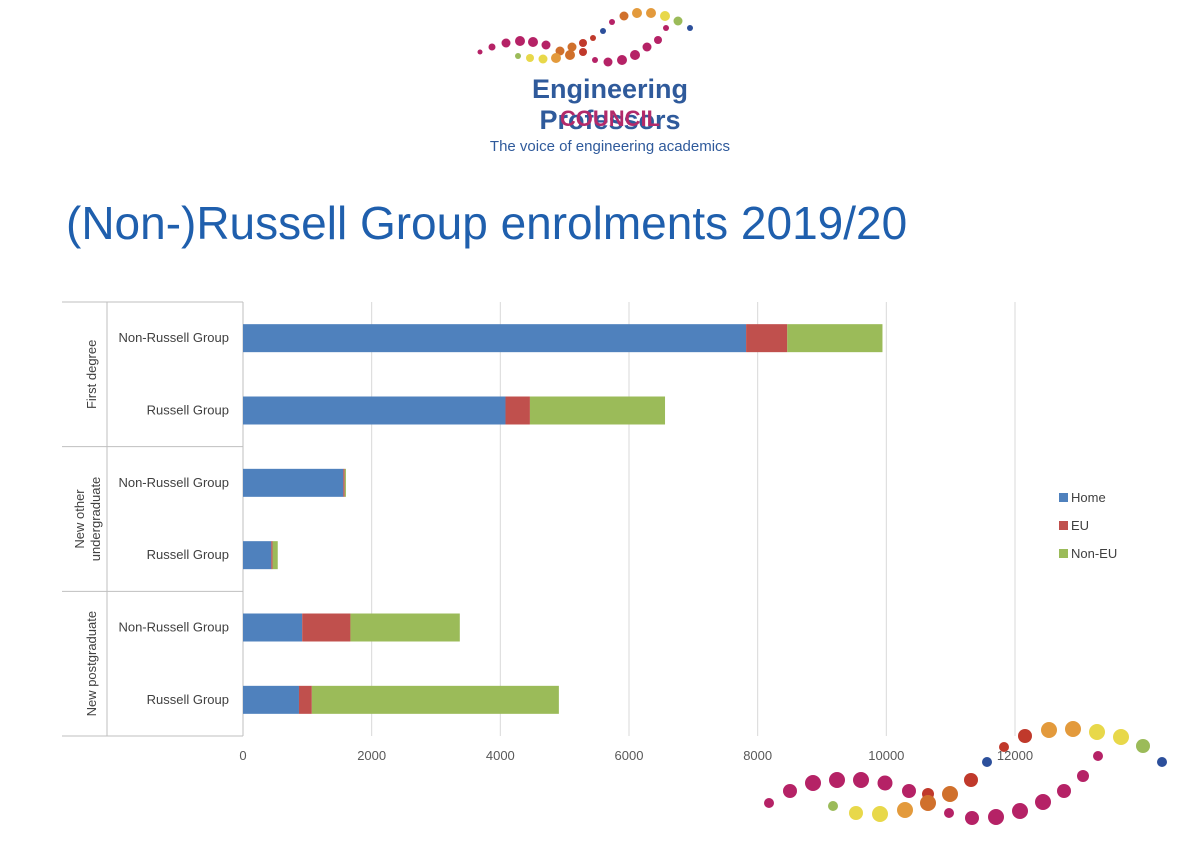  Describe the element at coordinates (91, 374) in the screenshot. I see `group-label: First degree` at that location.